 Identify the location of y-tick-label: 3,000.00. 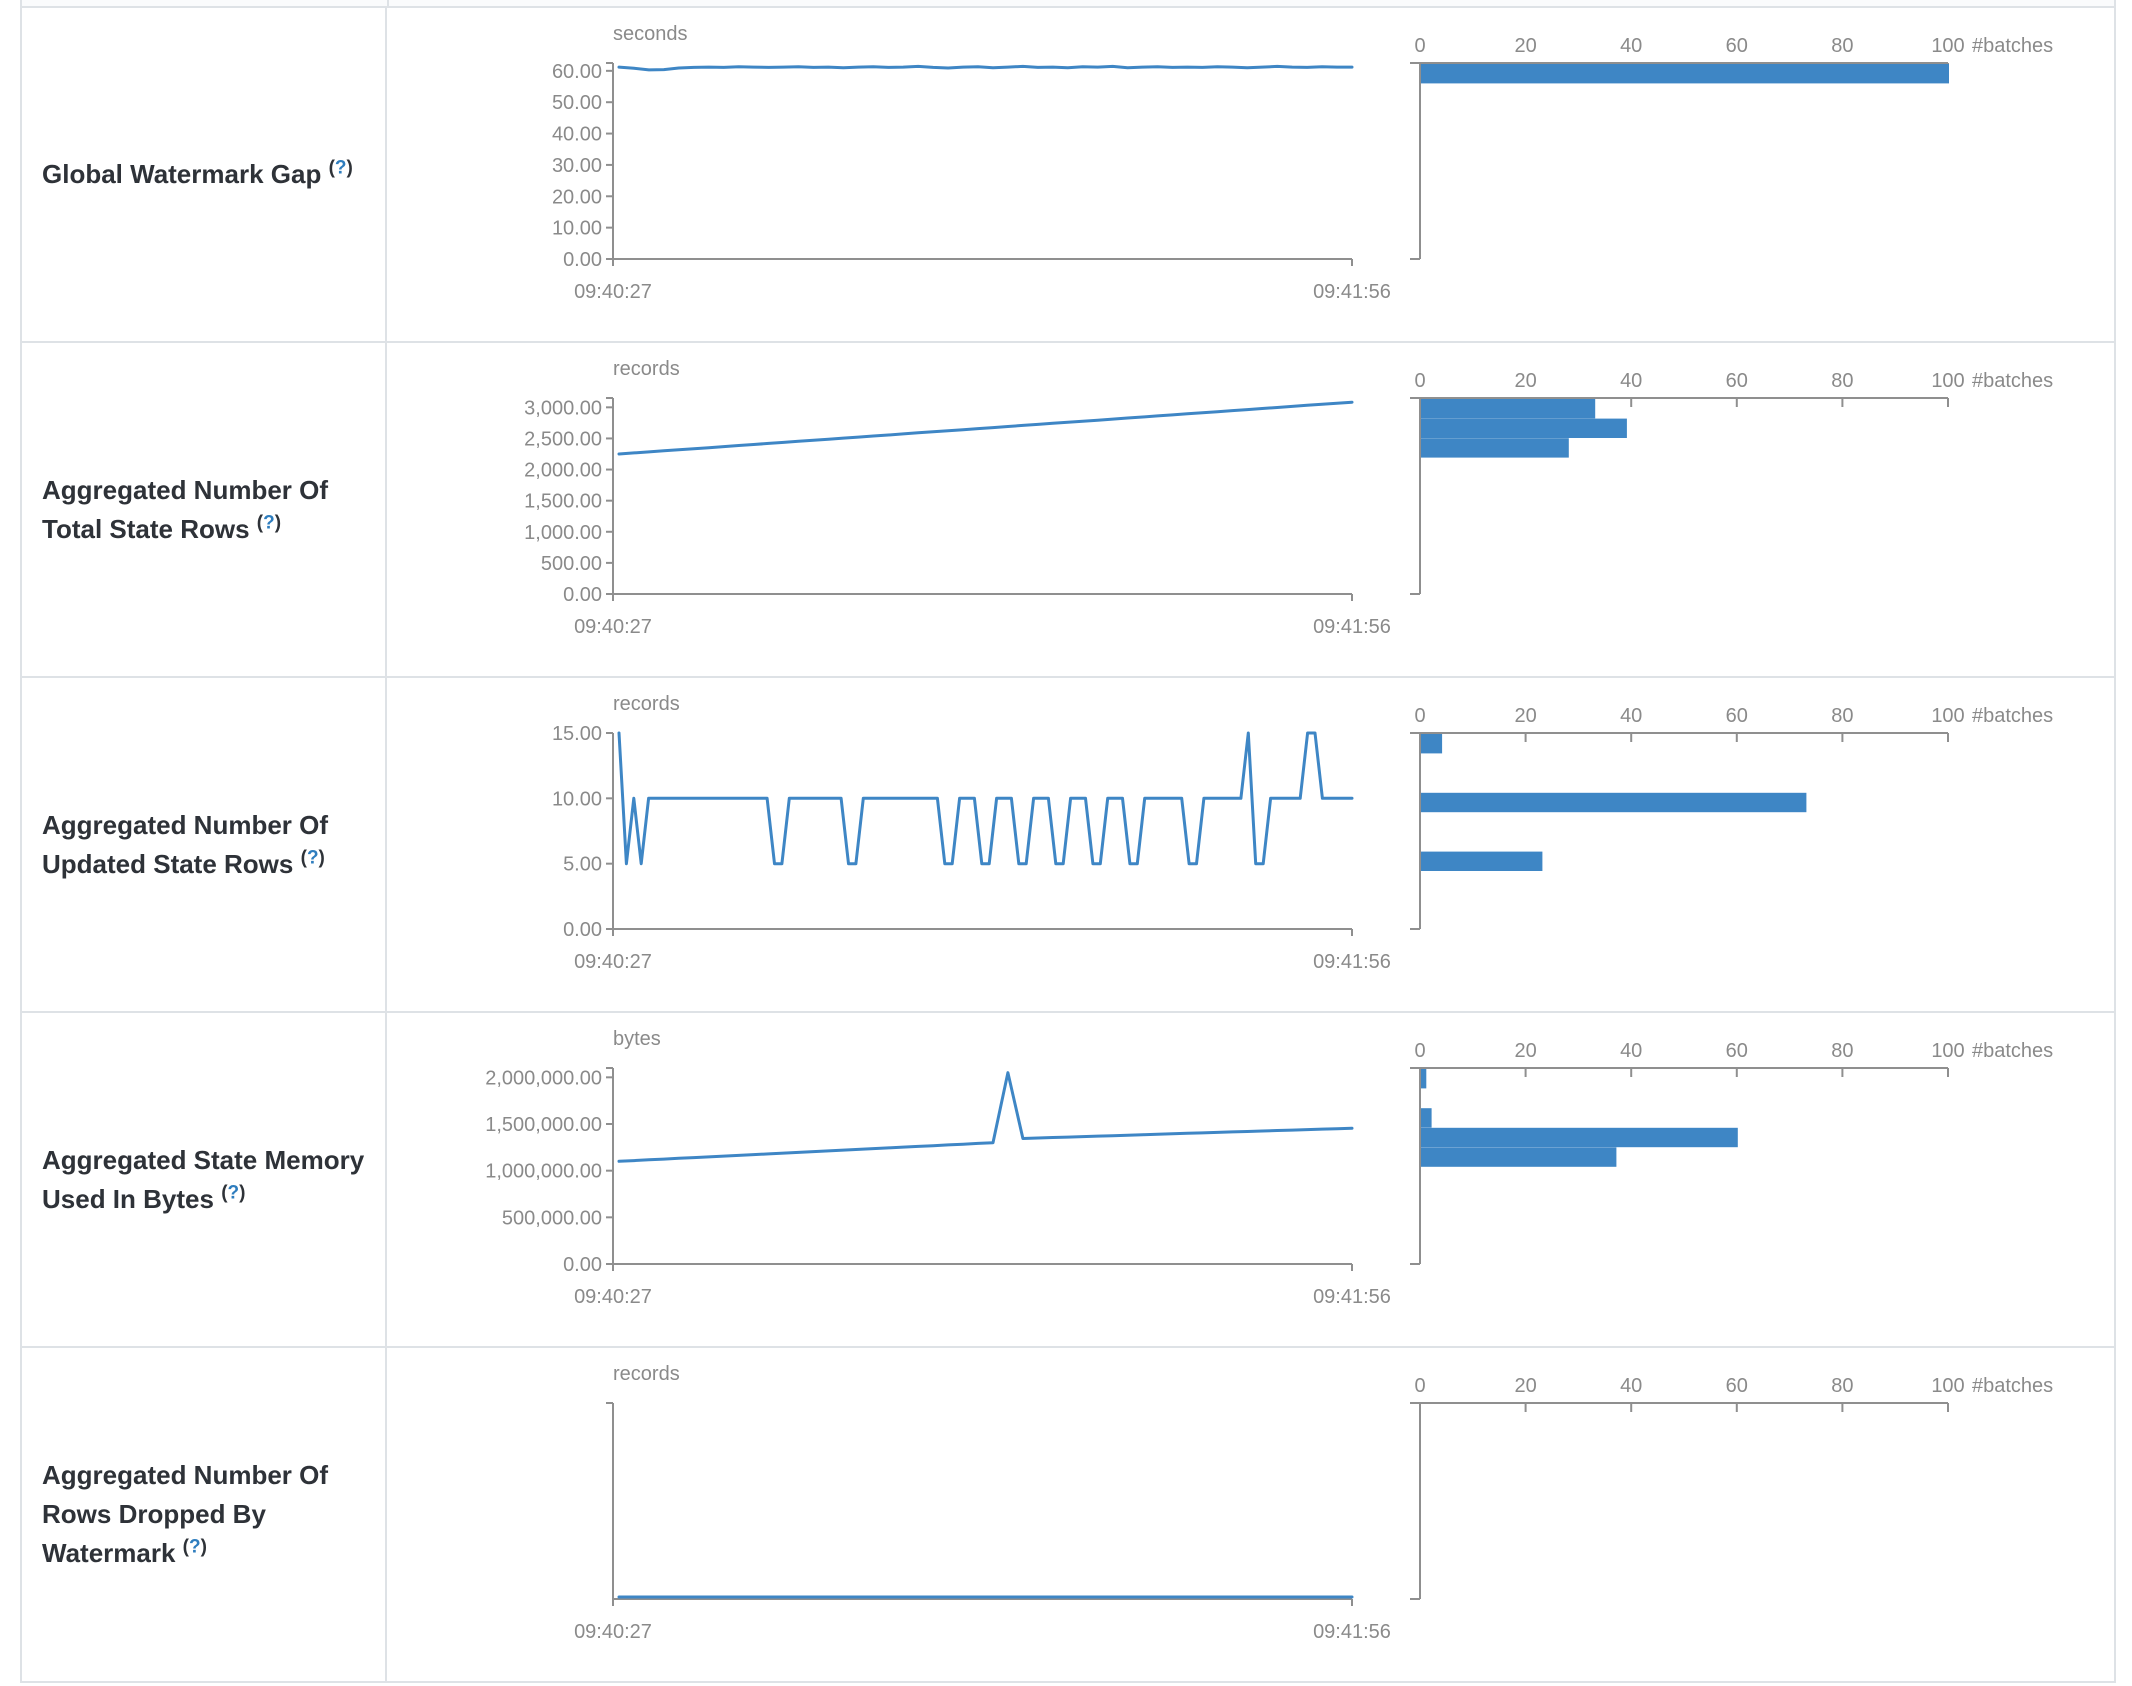
(563, 408).